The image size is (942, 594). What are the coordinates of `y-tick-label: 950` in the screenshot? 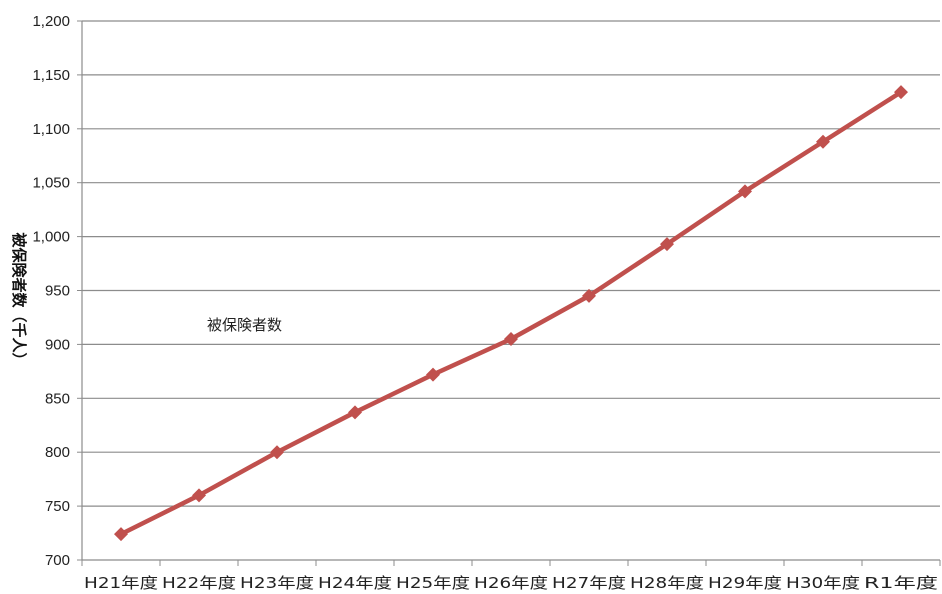 It's located at (57, 291).